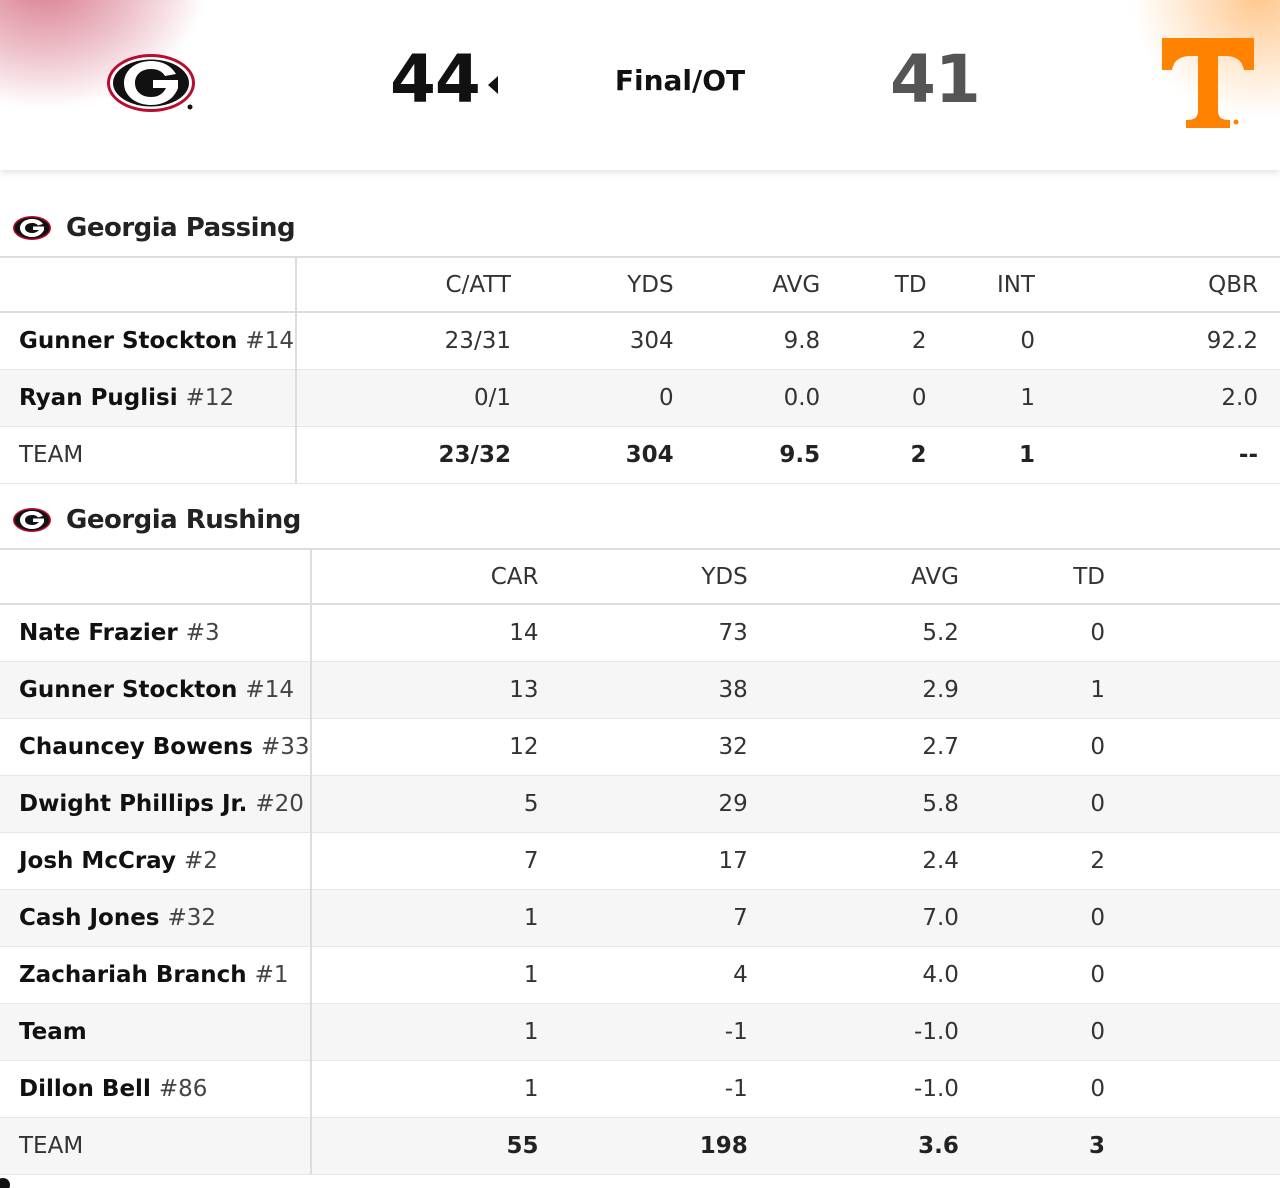 The width and height of the screenshot is (1280, 1188). What do you see at coordinates (493, 85) in the screenshot?
I see `winner-indicator-icon` at bounding box center [493, 85].